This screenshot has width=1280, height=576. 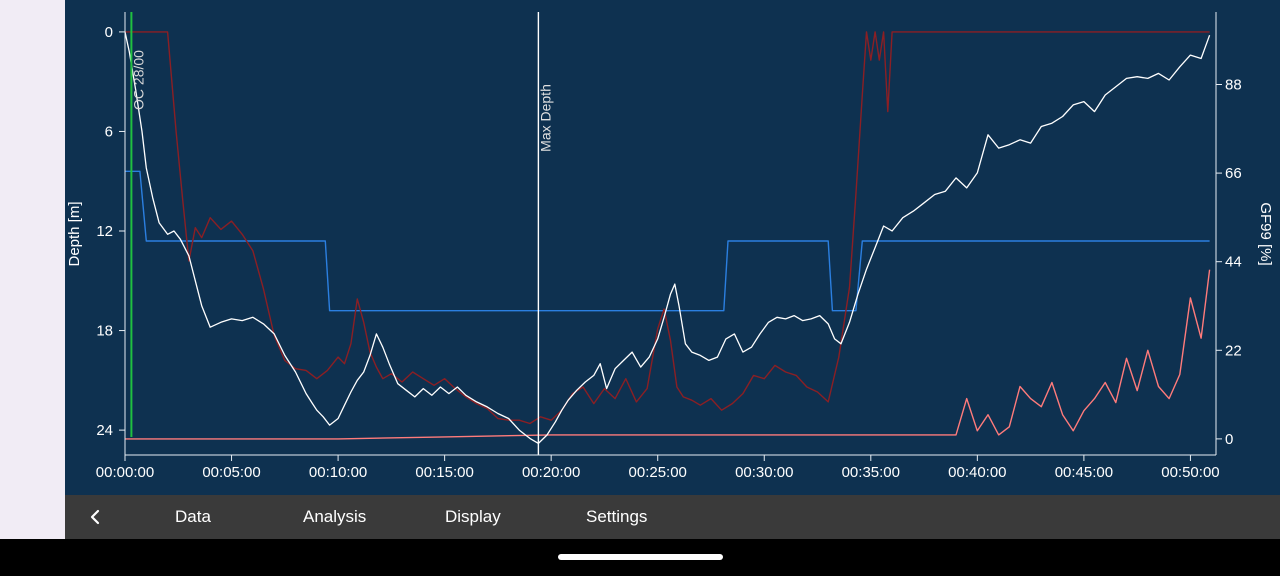 I want to click on x-tick-label: 00:15:00, so click(x=444, y=472).